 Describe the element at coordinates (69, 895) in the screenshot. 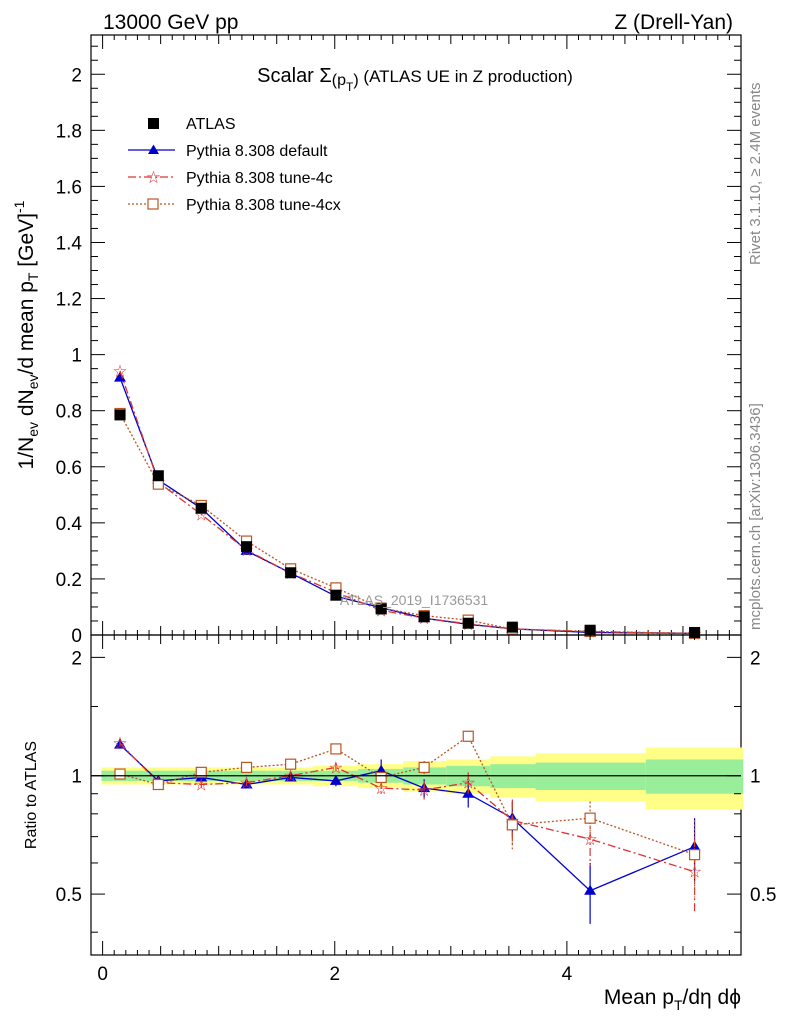

I see `ratio-y-tick-label: 0.5` at that location.